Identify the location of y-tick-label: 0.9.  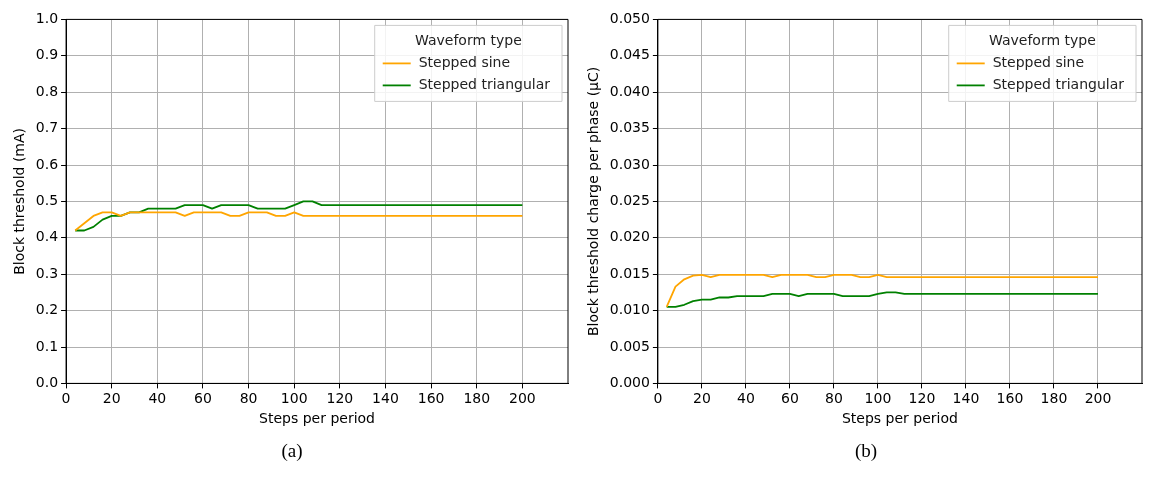
(47, 54).